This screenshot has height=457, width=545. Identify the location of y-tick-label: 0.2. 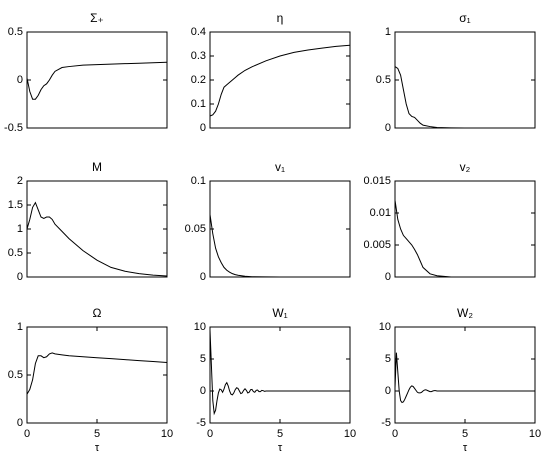
(198, 80).